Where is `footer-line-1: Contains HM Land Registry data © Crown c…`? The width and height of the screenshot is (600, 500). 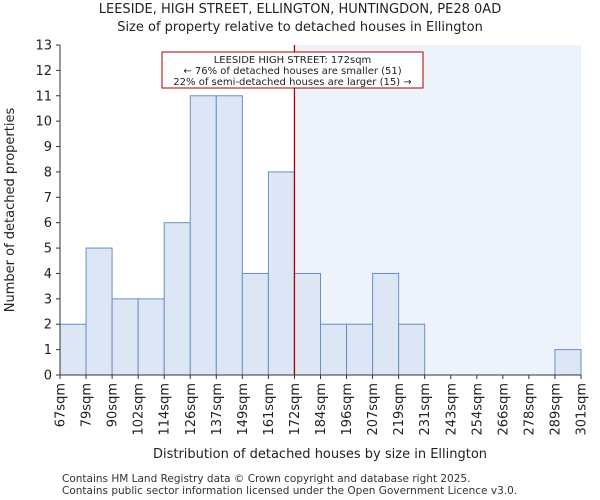
footer-line-1: Contains HM Land Registry data © Crown c… is located at coordinates (266, 479).